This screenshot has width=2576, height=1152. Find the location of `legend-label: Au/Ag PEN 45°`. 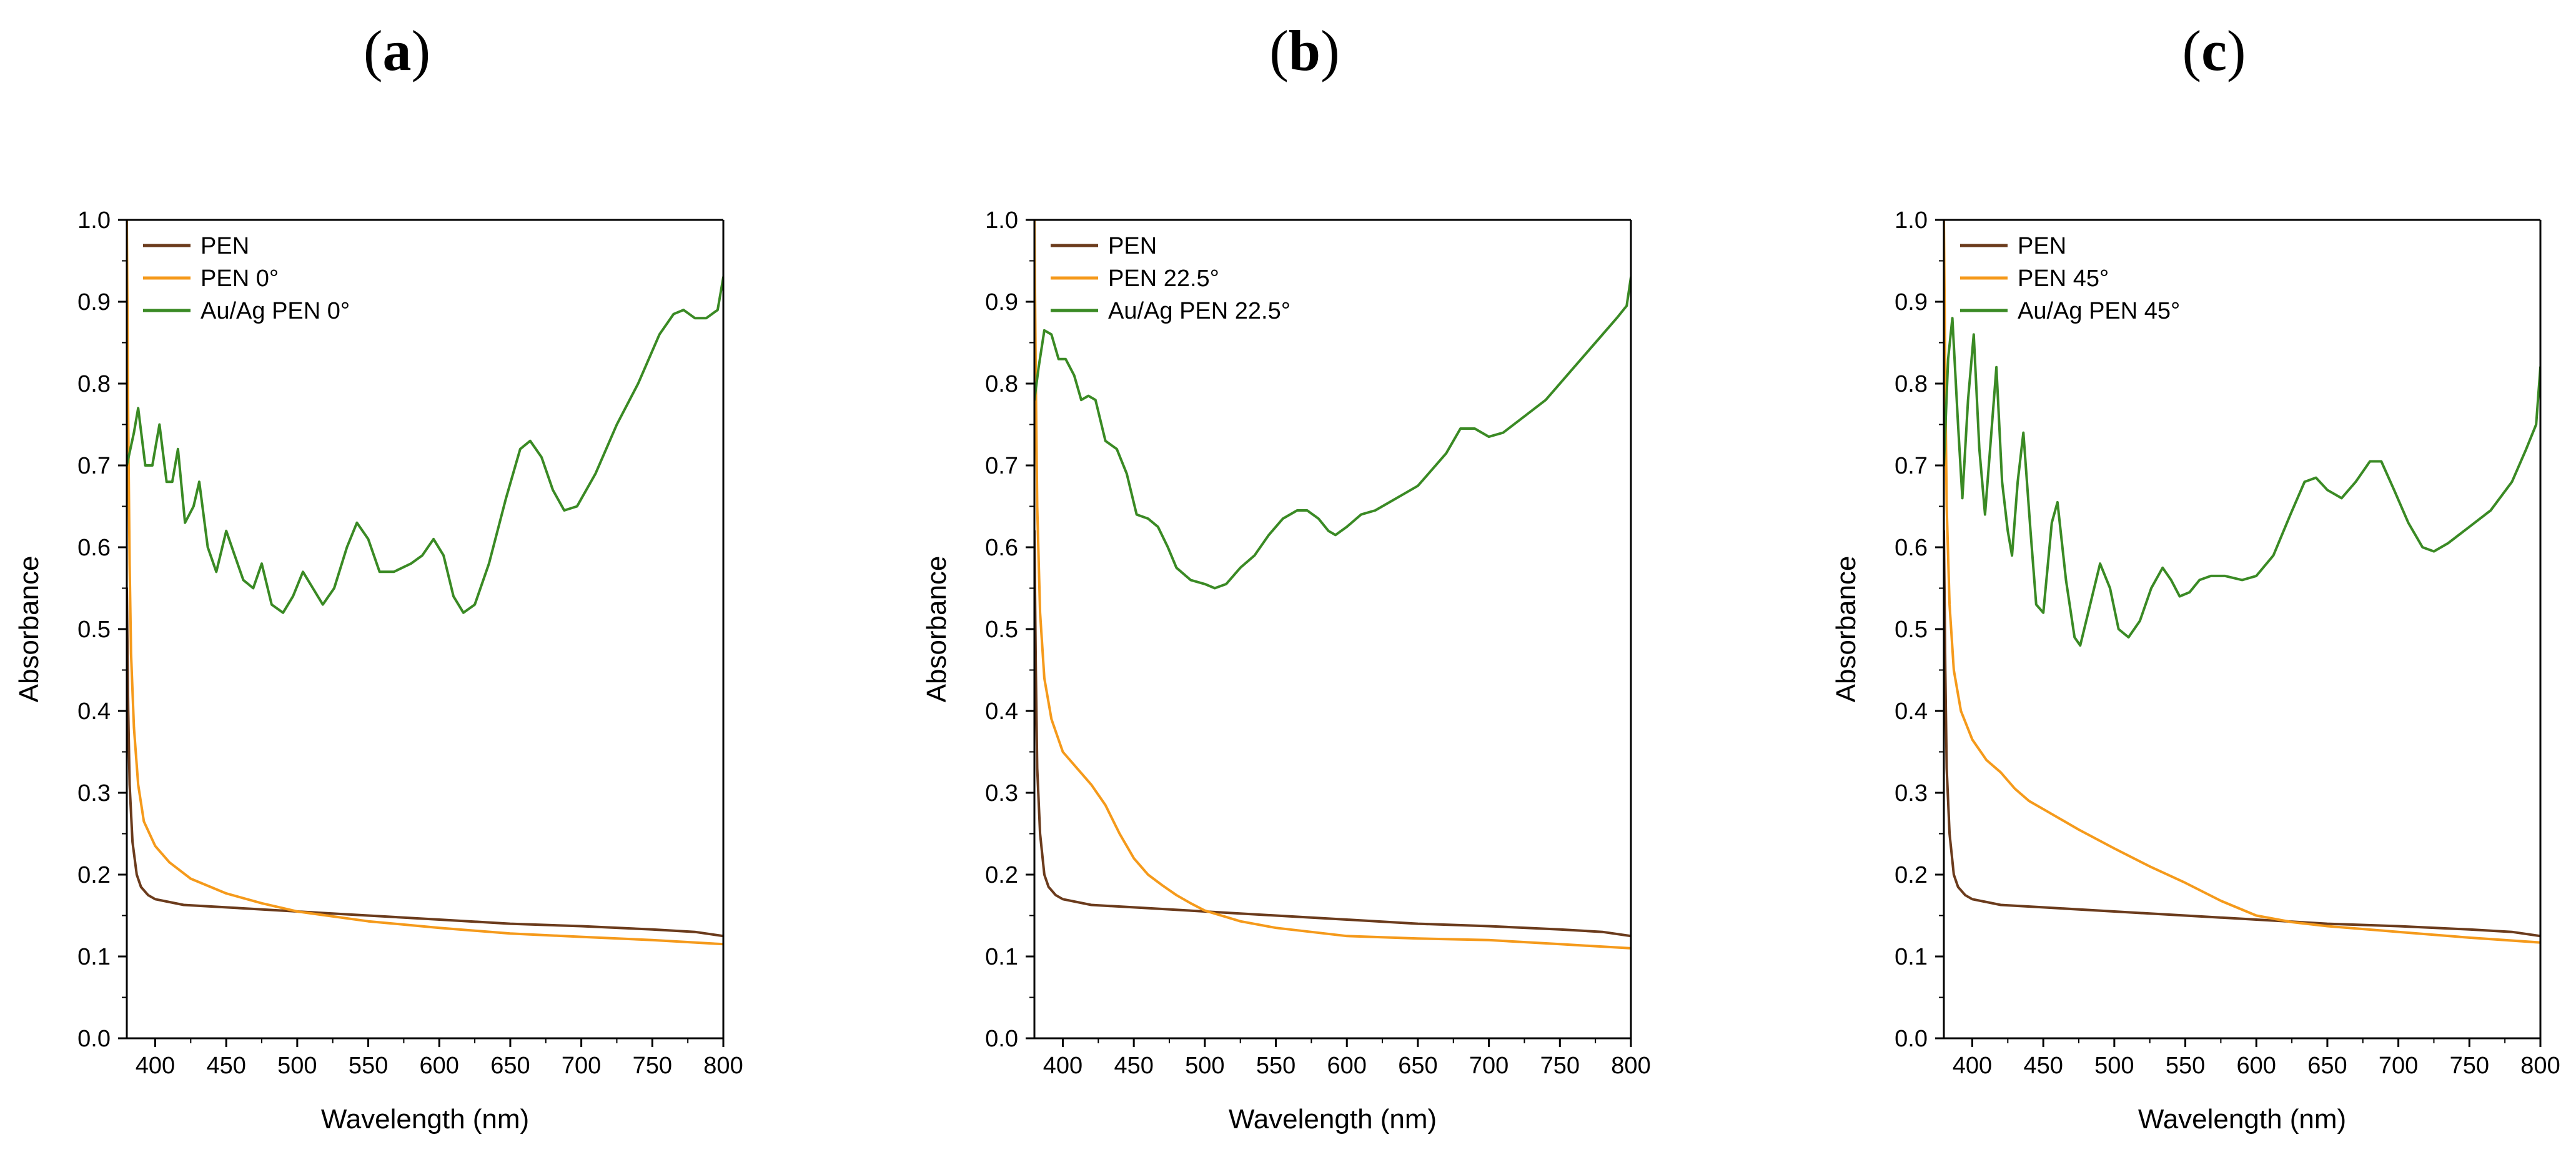

legend-label: Au/Ag PEN 45° is located at coordinates (2099, 311).